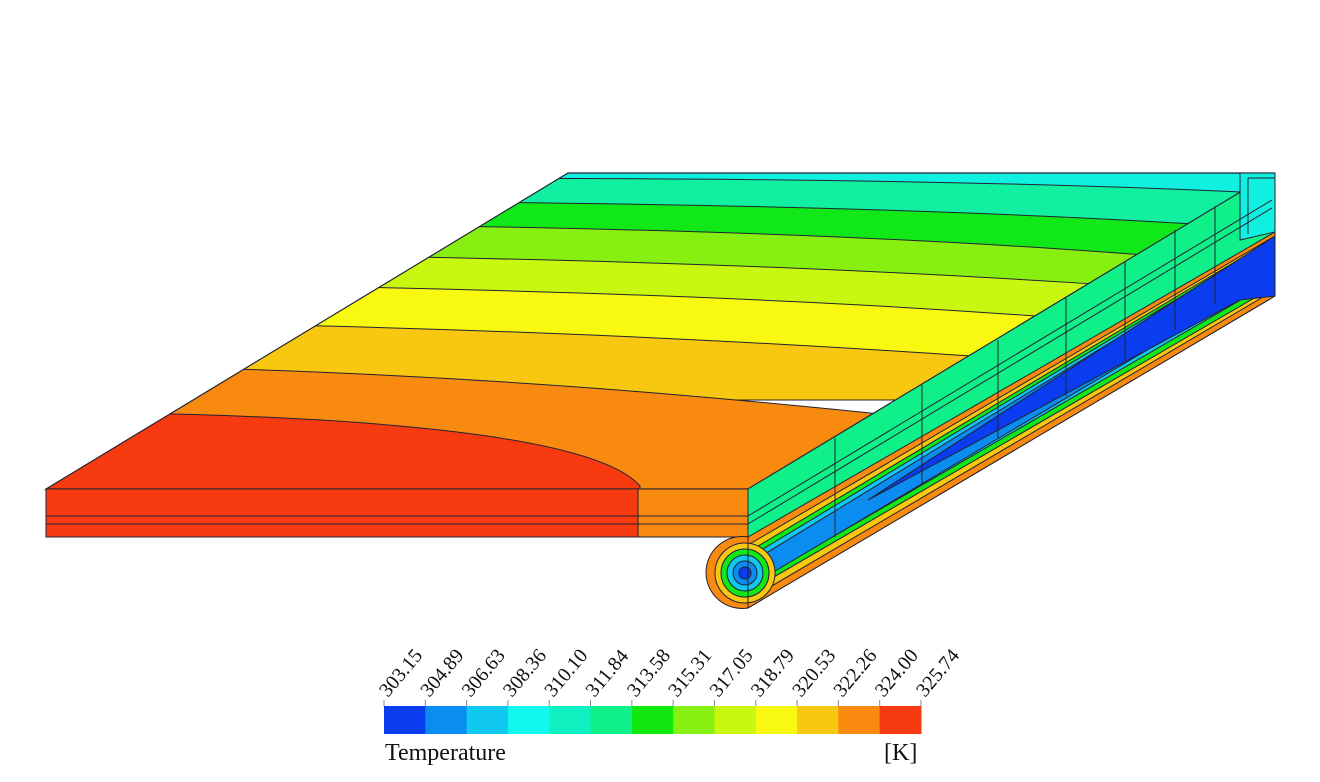 The width and height of the screenshot is (1320, 782). I want to click on plate-front-face, so click(397, 513).